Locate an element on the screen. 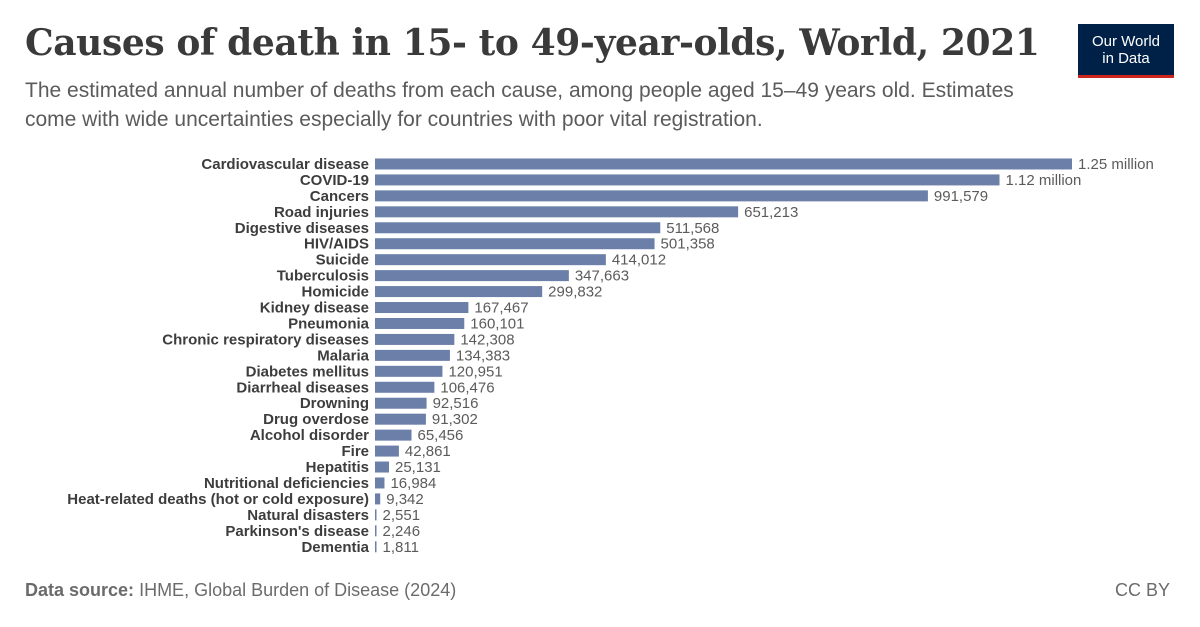  value-label: 92,516 is located at coordinates (456, 403).